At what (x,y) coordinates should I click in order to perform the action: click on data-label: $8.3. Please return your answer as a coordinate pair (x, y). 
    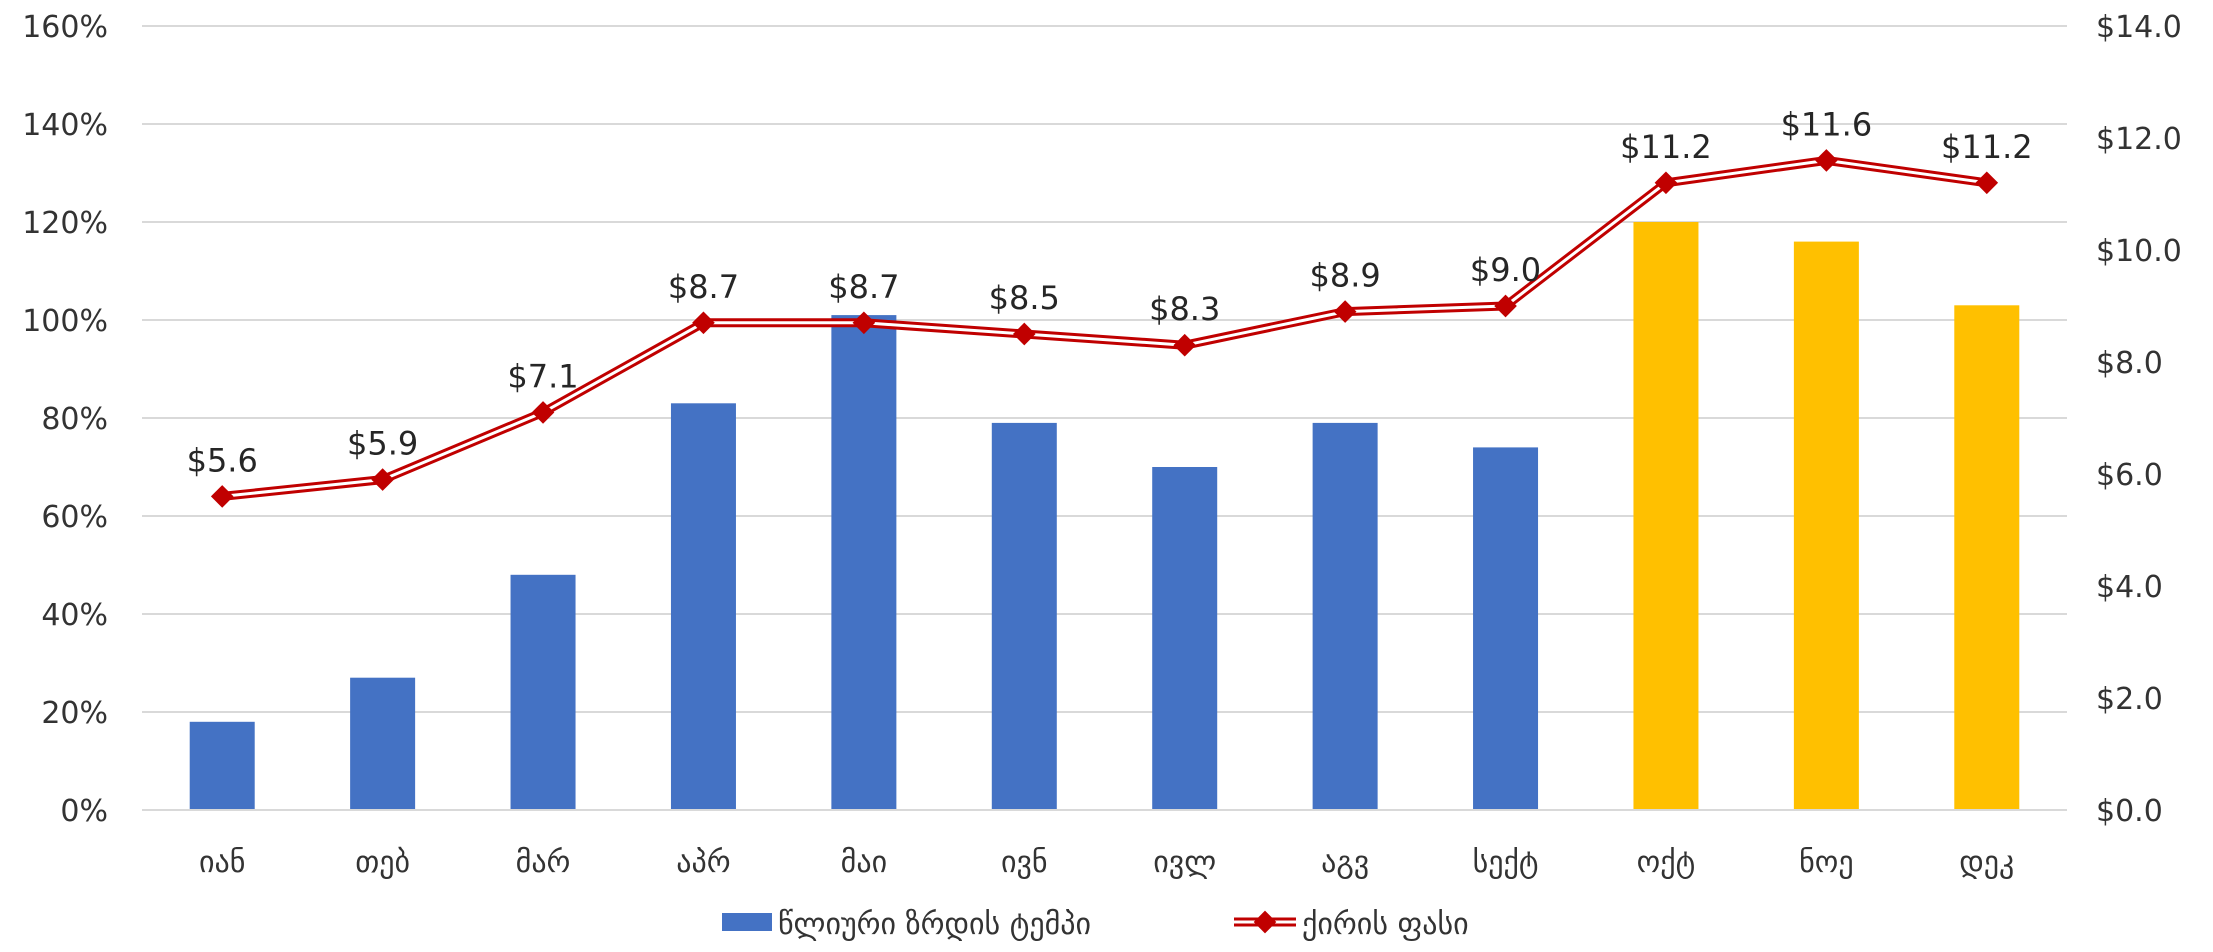
    Looking at the image, I should click on (1184, 309).